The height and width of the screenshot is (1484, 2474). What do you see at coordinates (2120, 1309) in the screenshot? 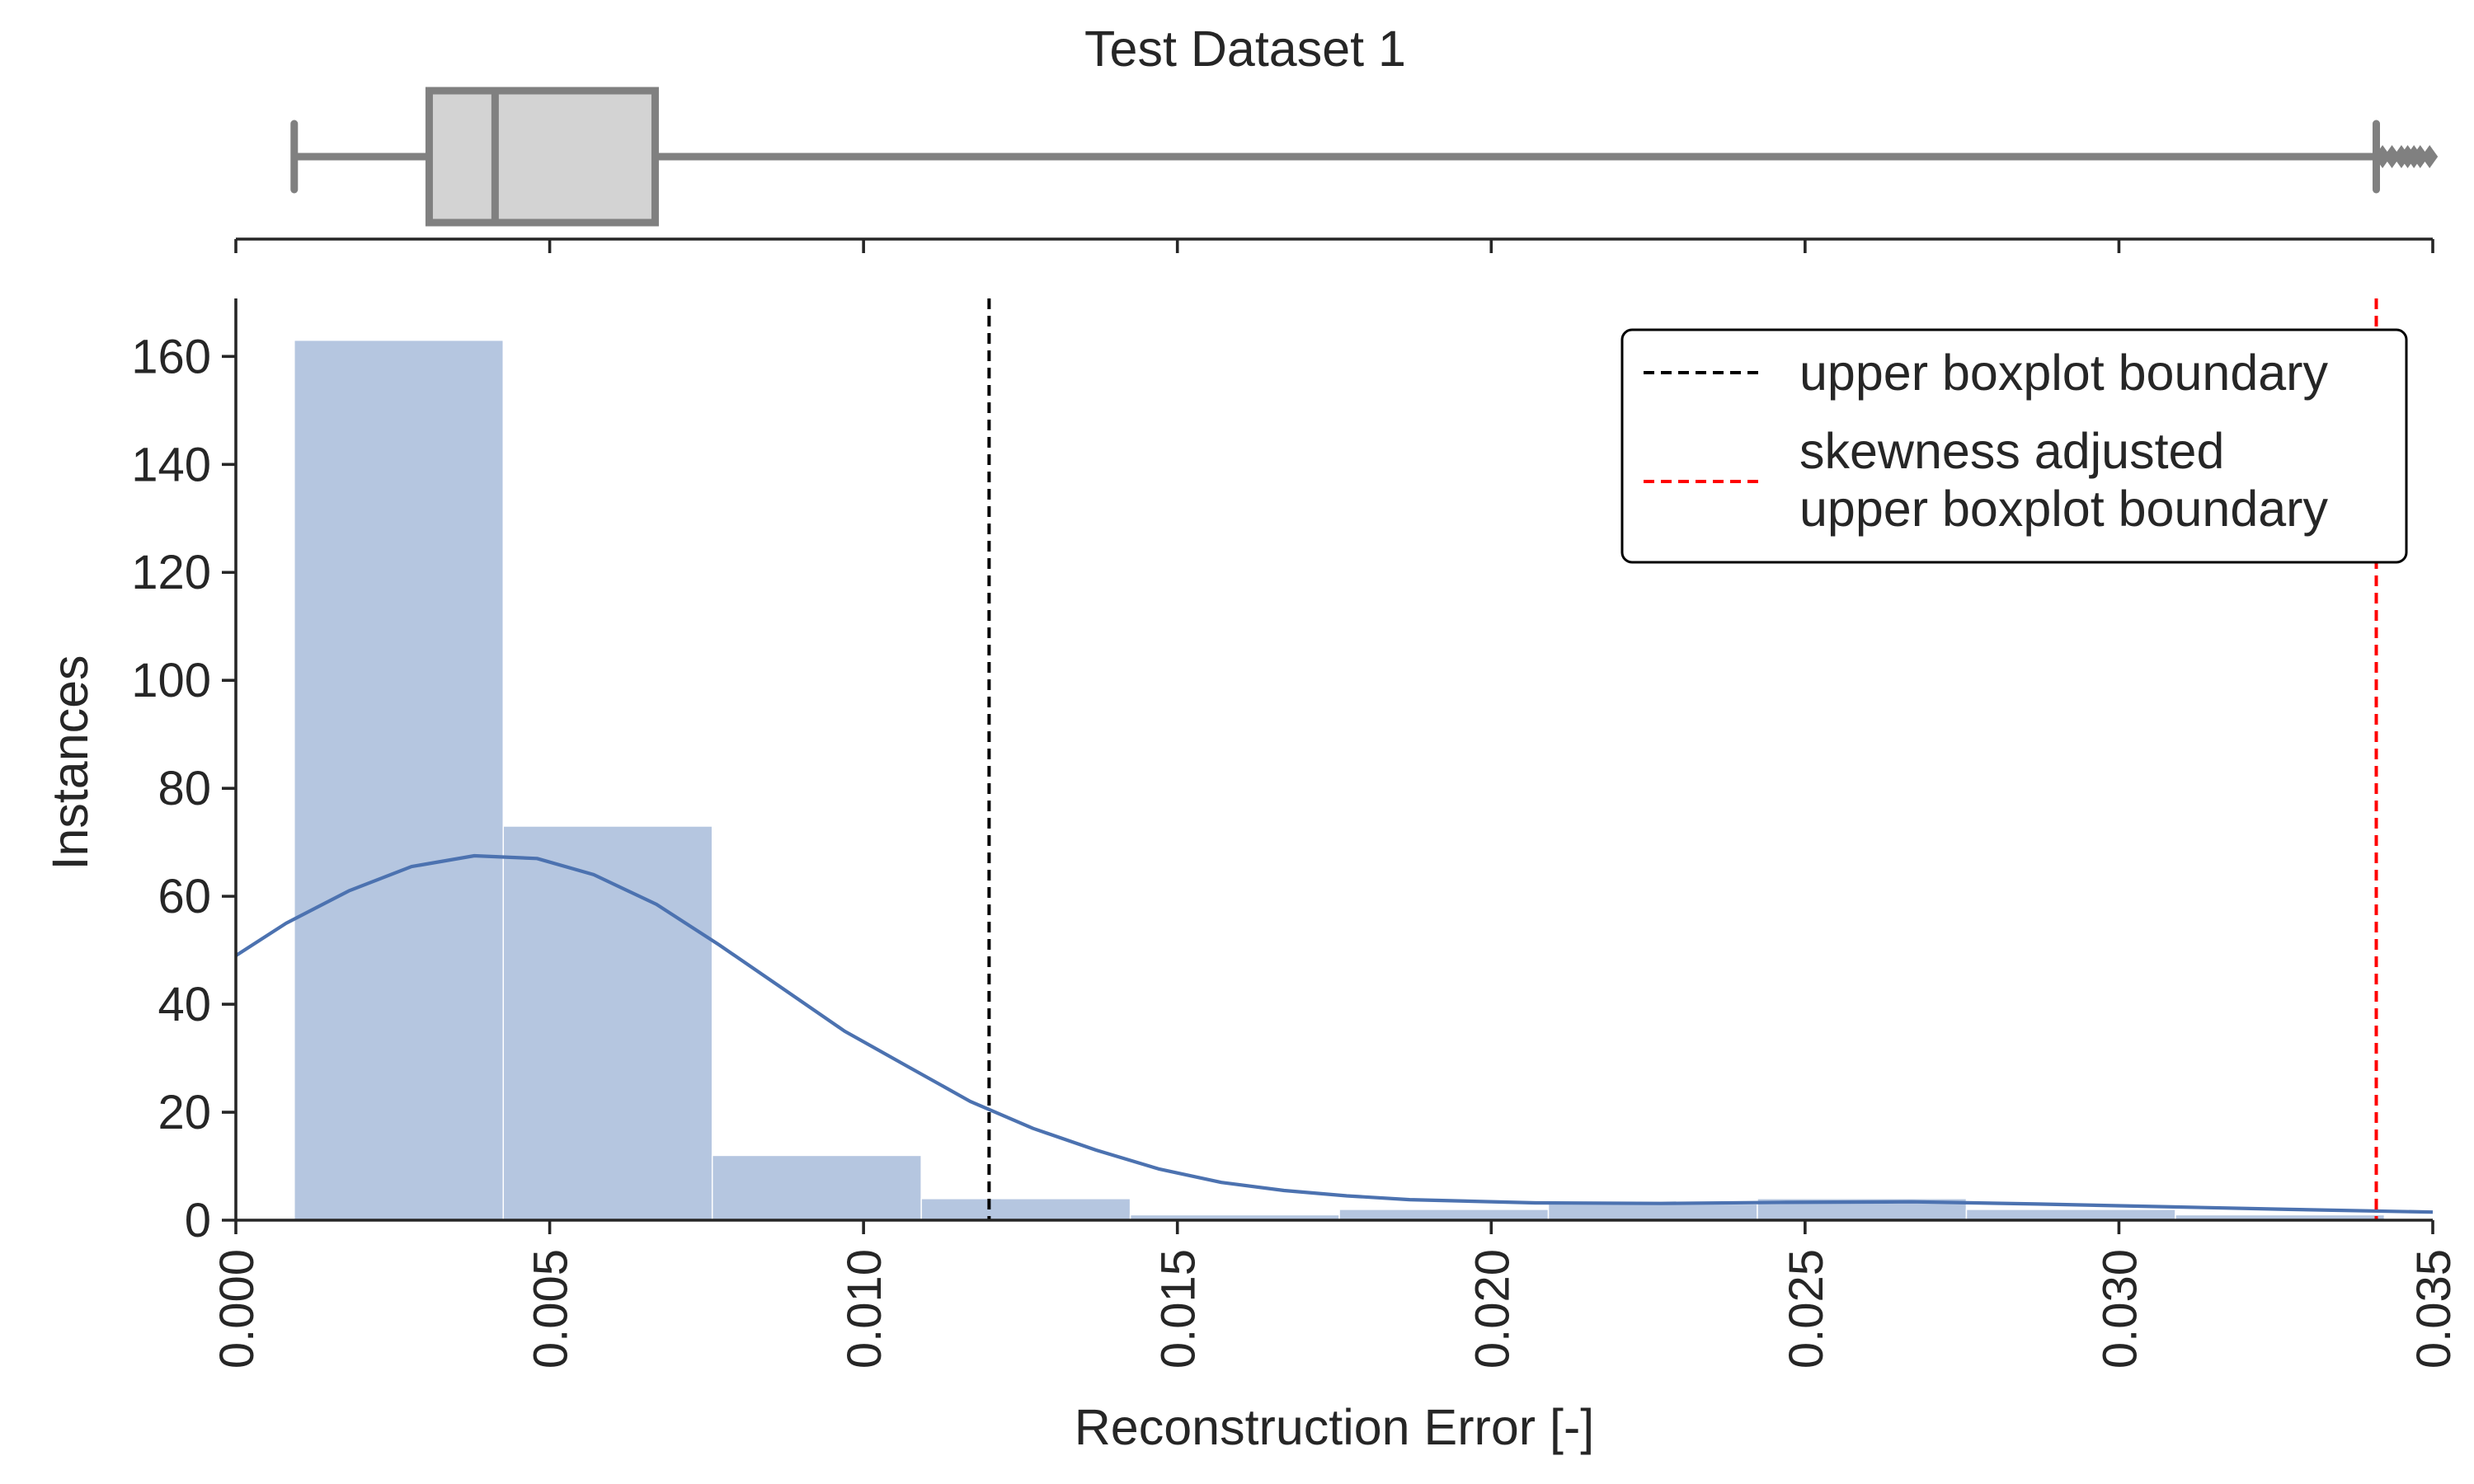
I see `x-tick-label: 0.030` at bounding box center [2120, 1309].